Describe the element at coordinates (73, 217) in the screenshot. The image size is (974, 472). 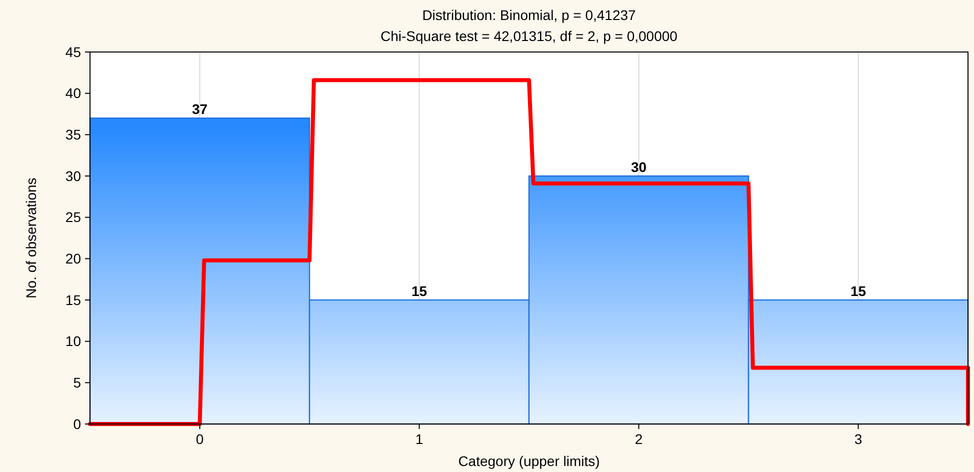
I see `y-tick-label: 25` at that location.